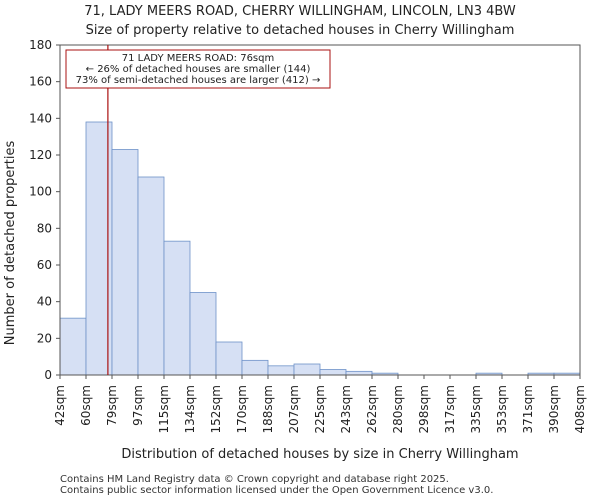 The image size is (600, 500). Describe the element at coordinates (450, 409) in the screenshot. I see `x-tick-label: 317sqm` at that location.